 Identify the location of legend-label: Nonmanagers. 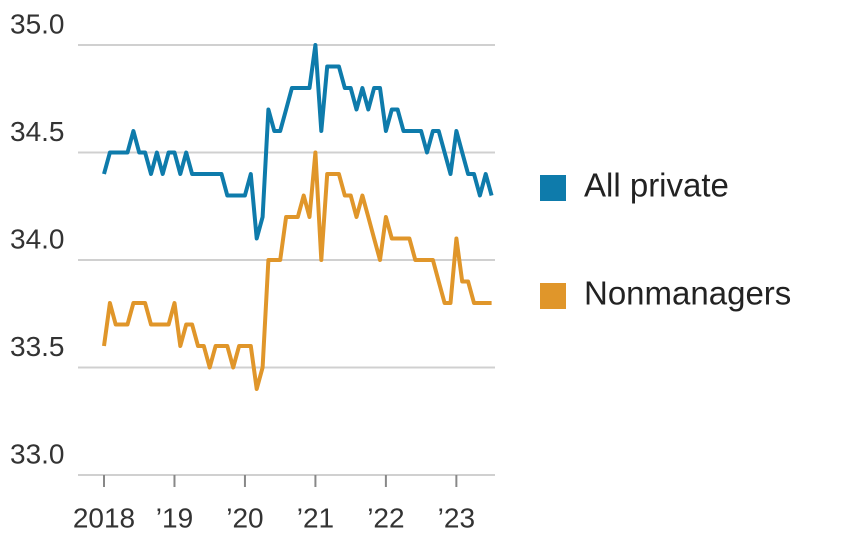
(687, 293).